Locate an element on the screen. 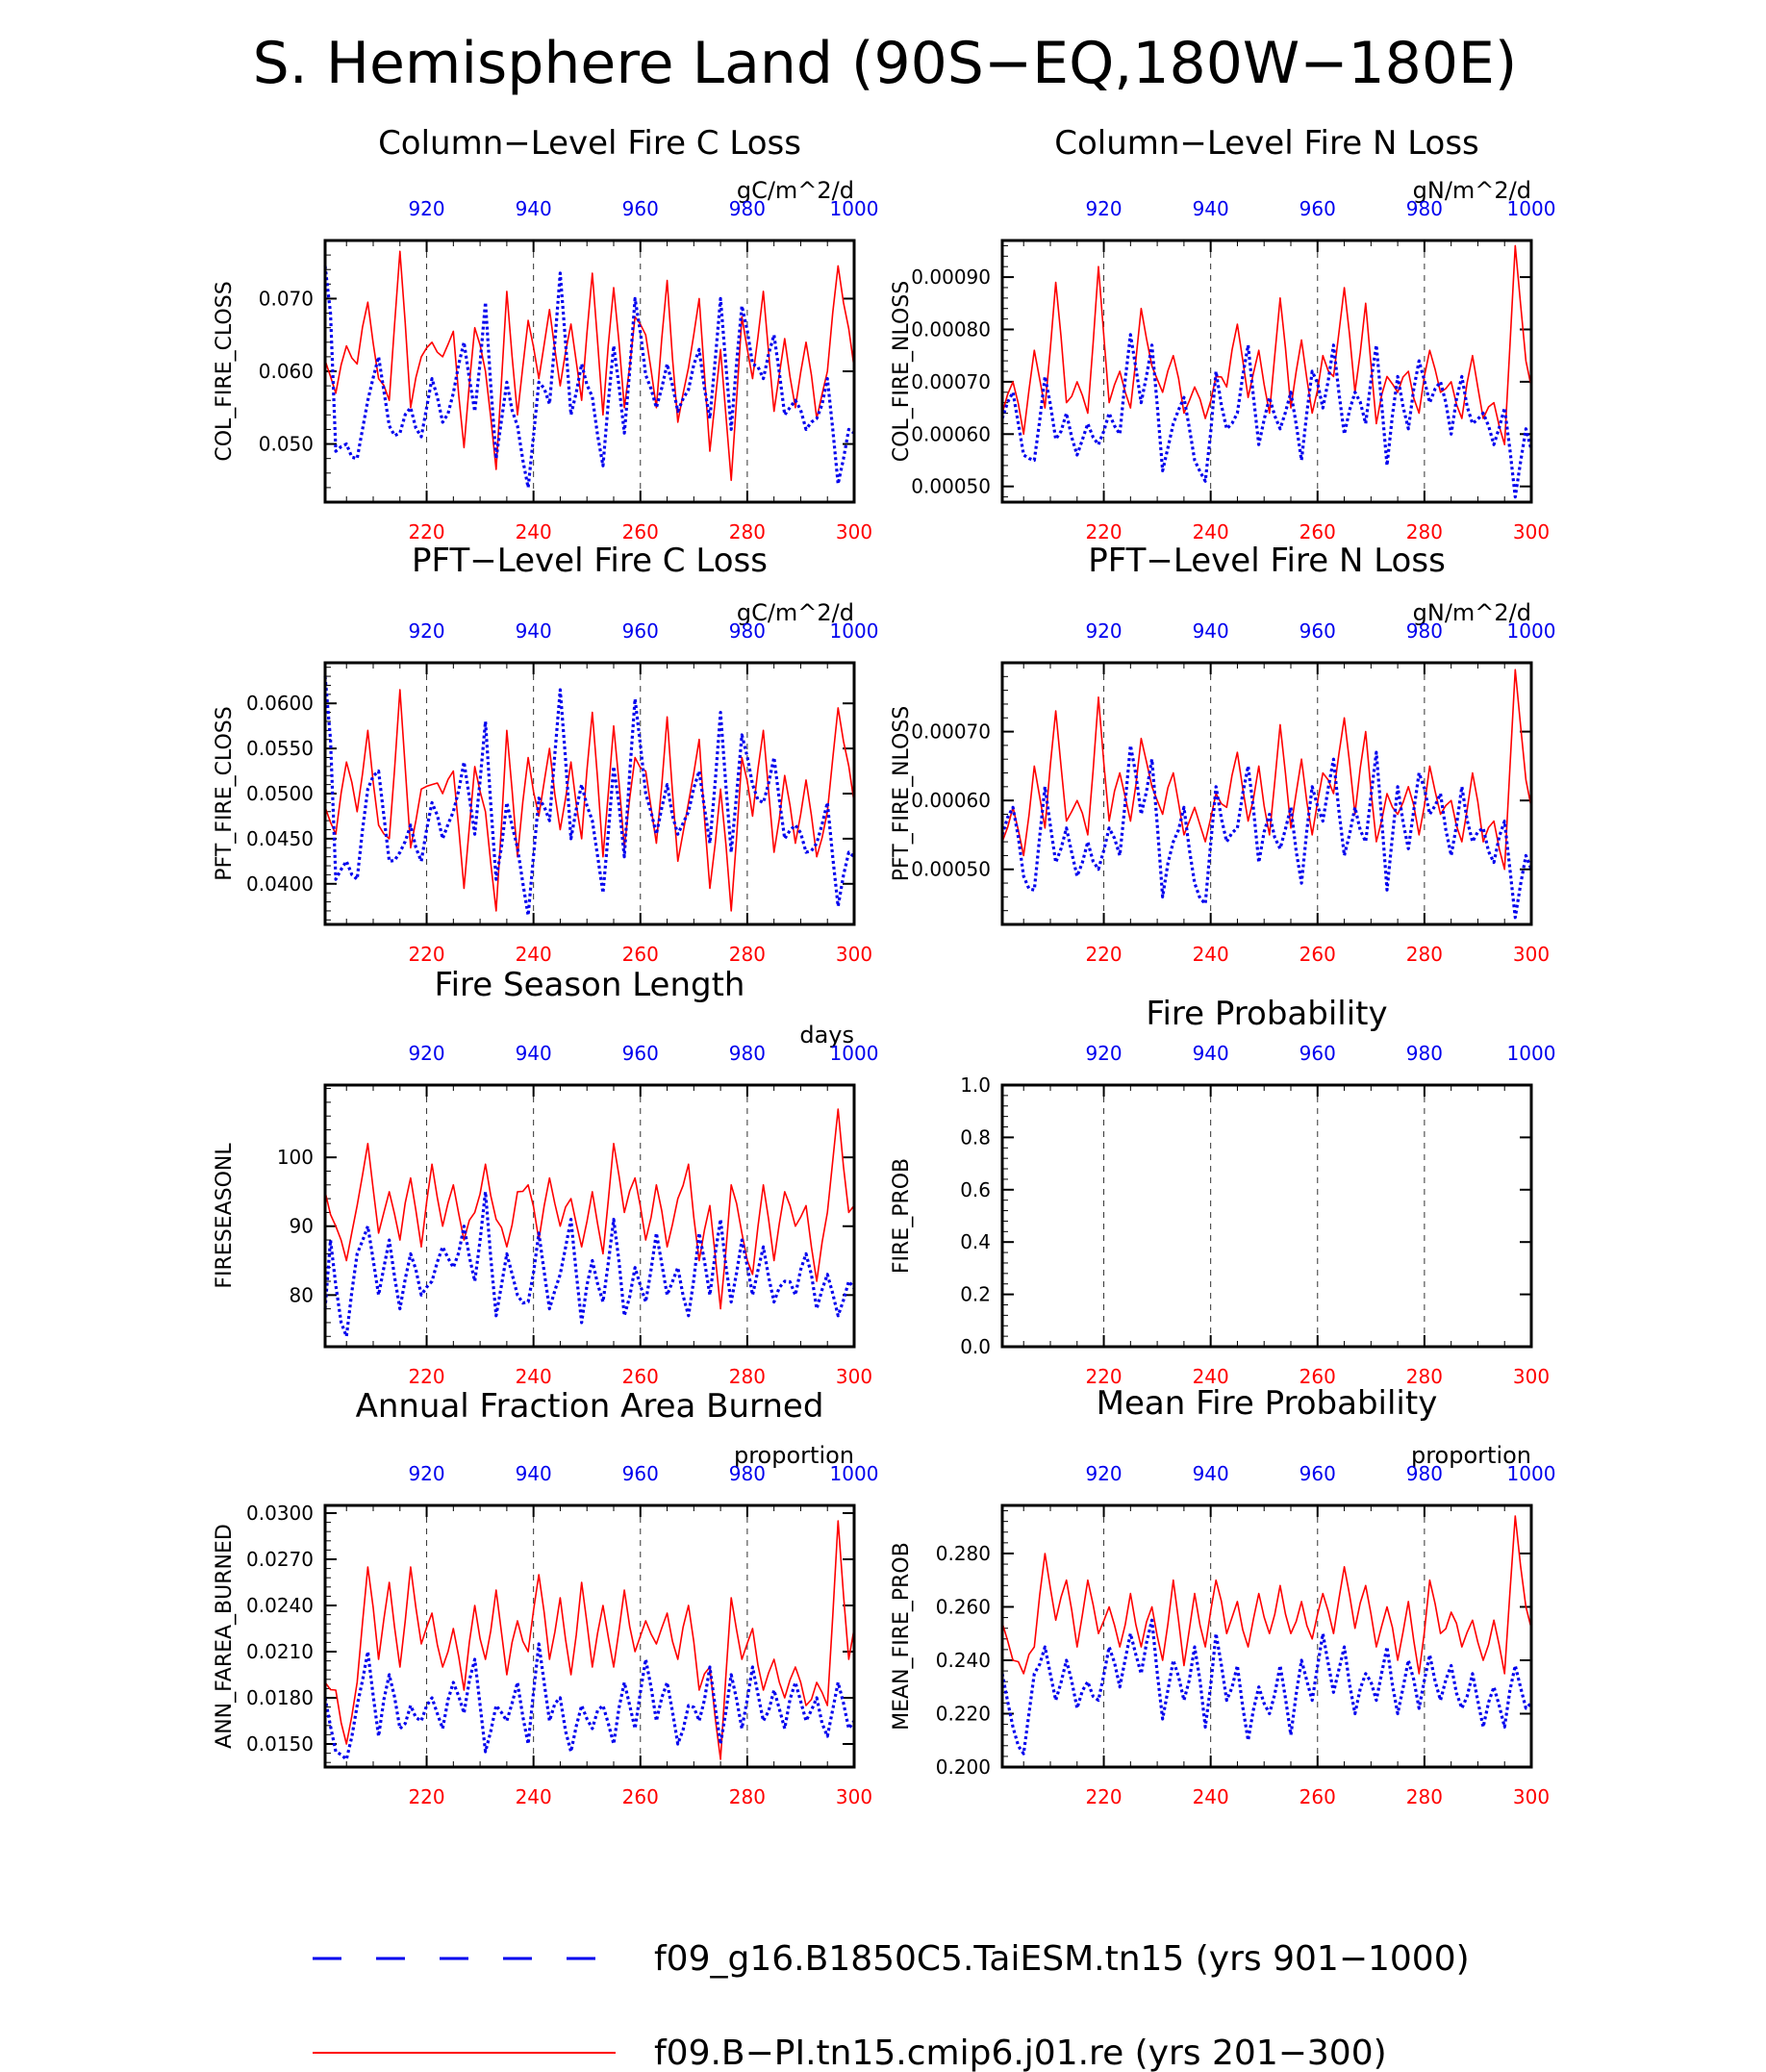 Image resolution: width=1766 pixels, height=2072 pixels. y-tick-label: 0.0210 is located at coordinates (280, 1652).